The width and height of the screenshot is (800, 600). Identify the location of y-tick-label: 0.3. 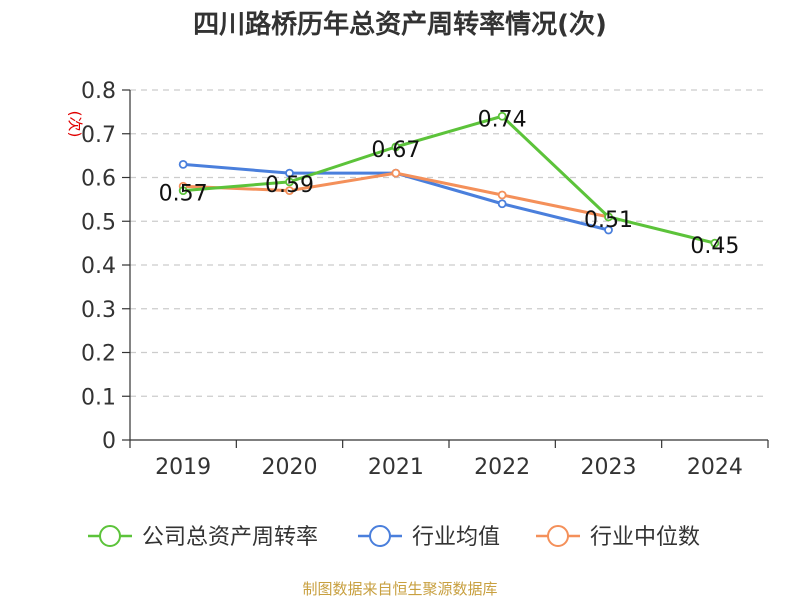
(98, 310).